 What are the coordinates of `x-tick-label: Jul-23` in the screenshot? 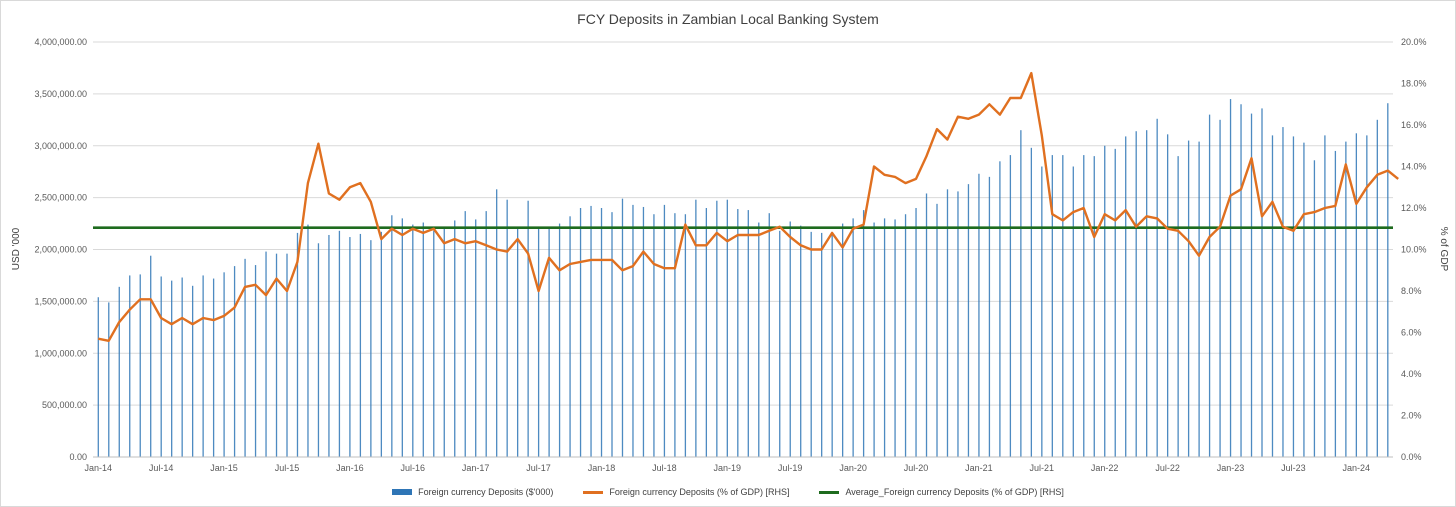 It's located at (1293, 468).